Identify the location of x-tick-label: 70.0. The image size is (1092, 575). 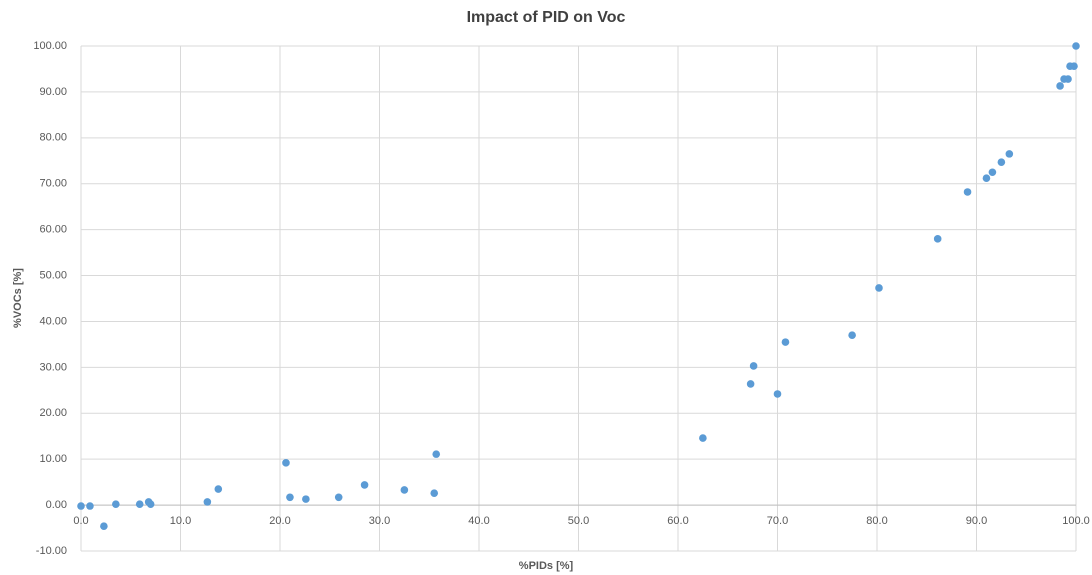
(777, 521).